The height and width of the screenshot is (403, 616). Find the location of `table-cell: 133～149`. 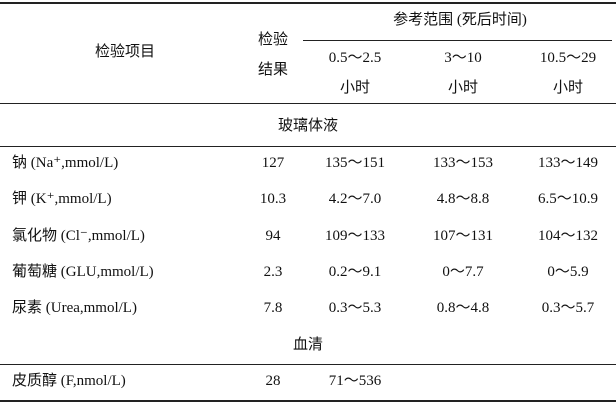

table-cell: 133～149 is located at coordinates (568, 163).